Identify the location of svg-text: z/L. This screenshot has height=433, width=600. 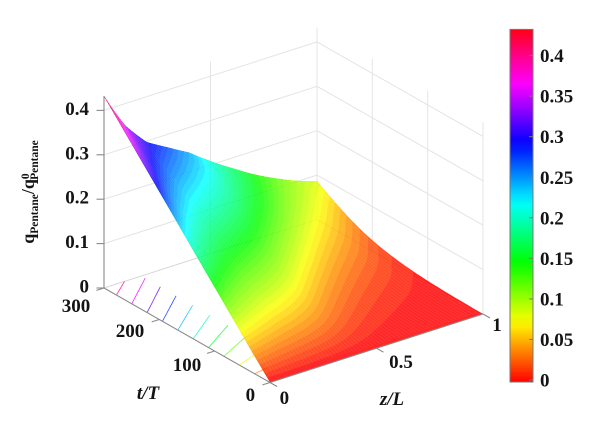
(391, 399).